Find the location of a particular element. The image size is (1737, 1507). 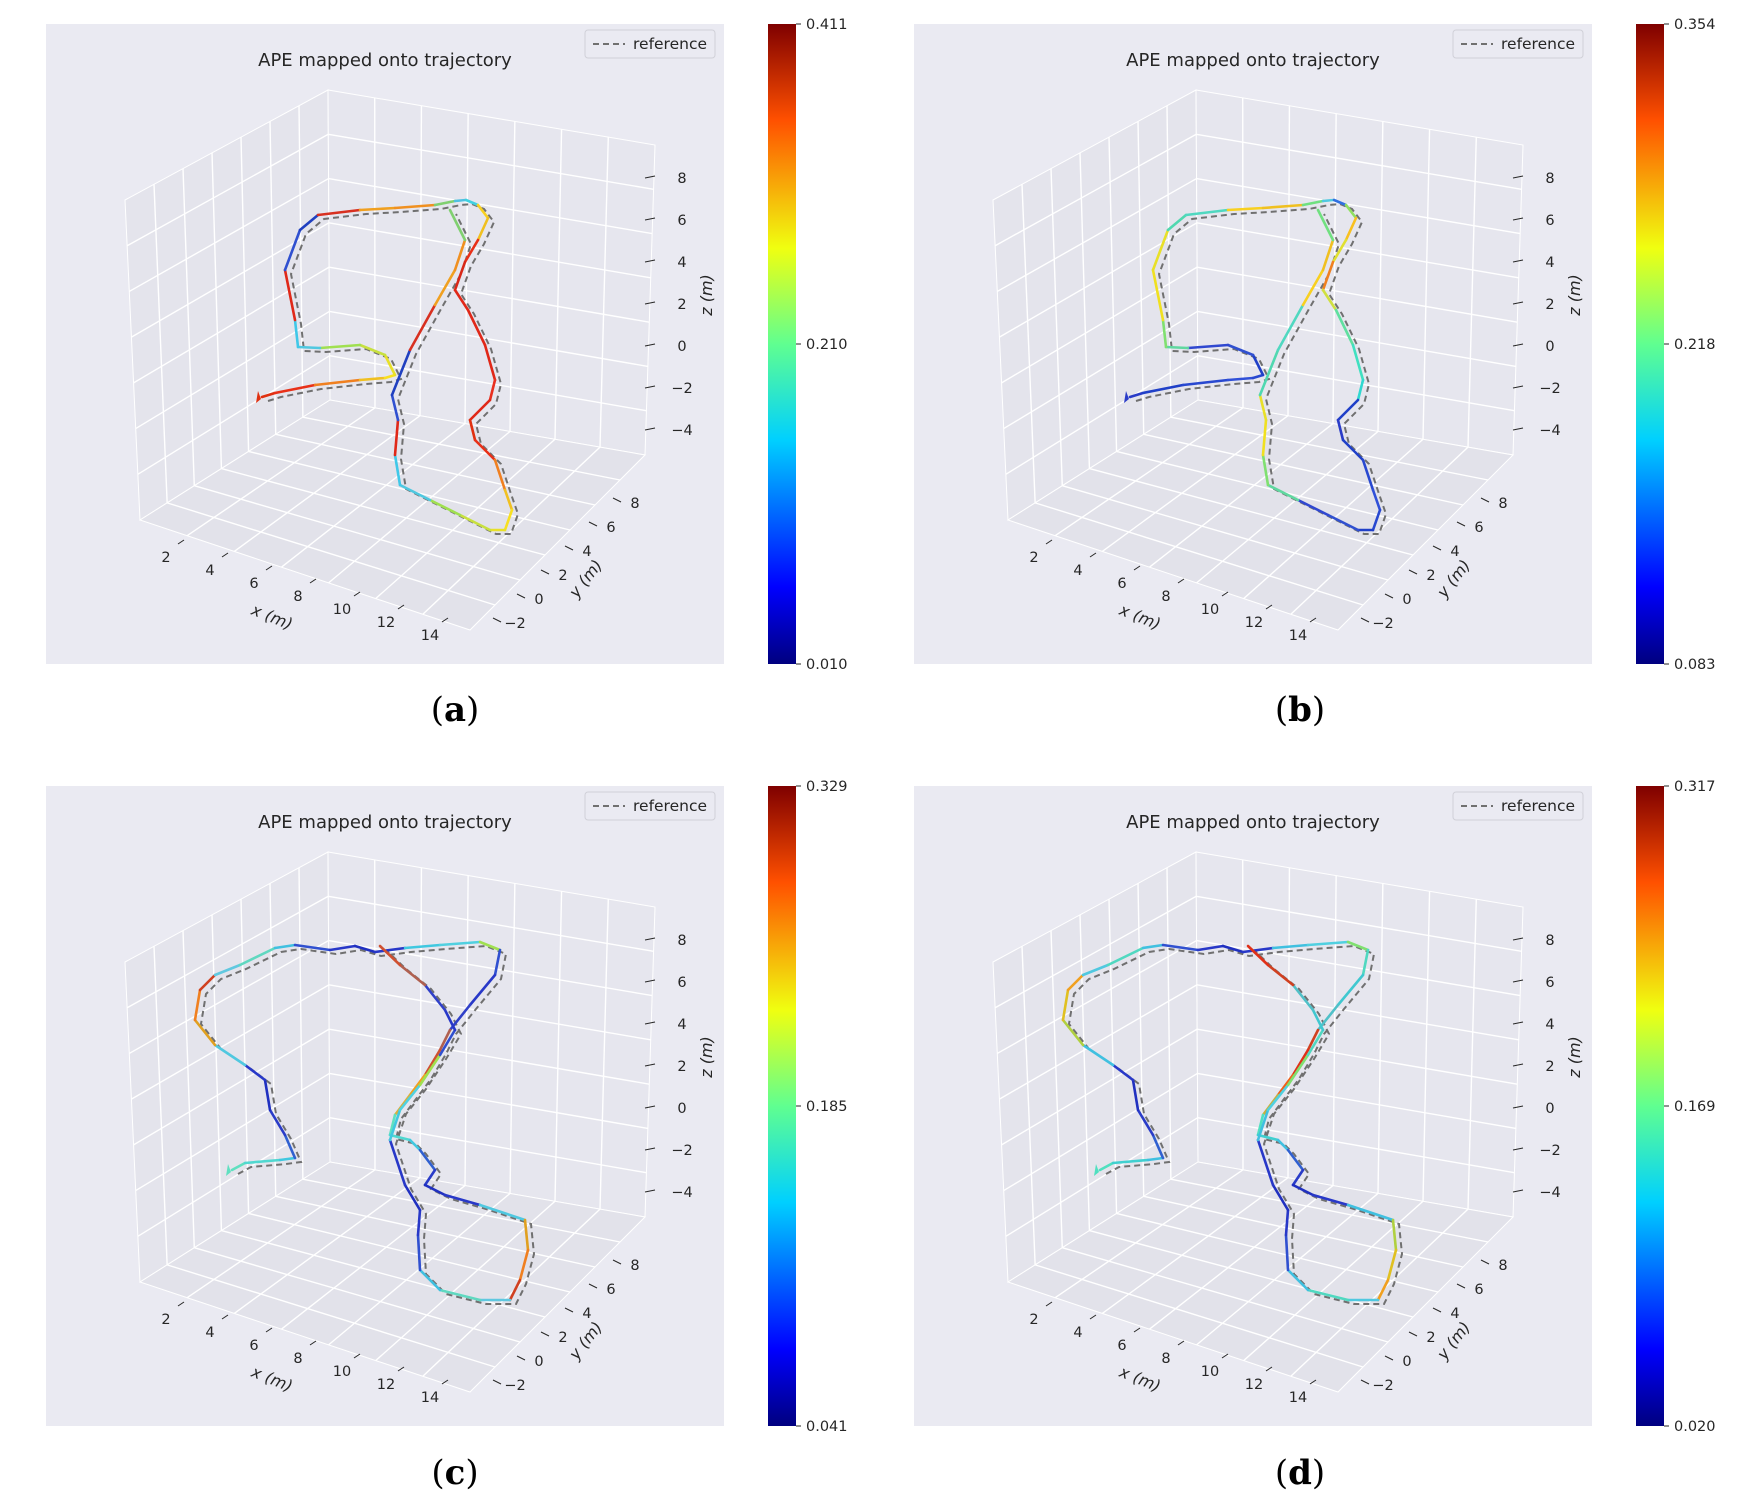

colorbar-max-label: 0.354 is located at coordinates (1695, 25).